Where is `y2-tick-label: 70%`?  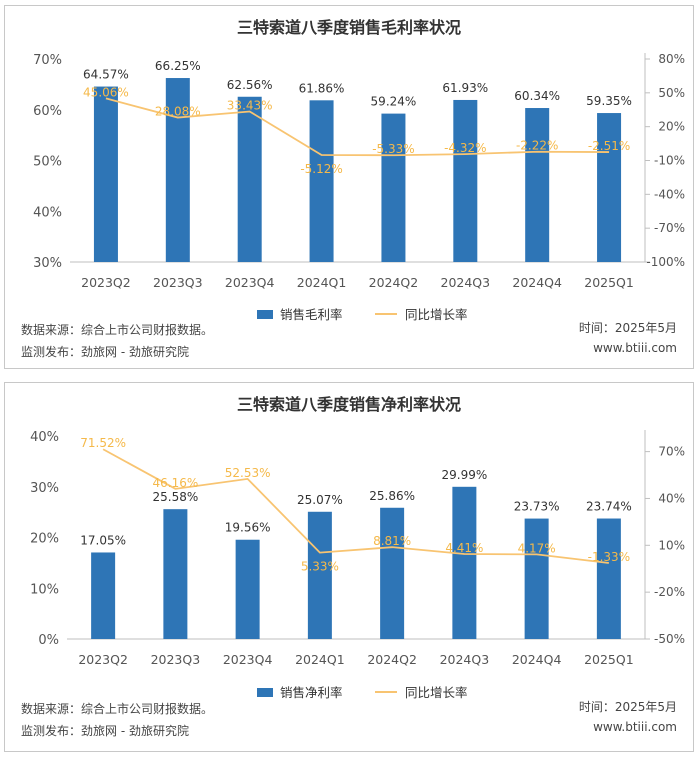 y2-tick-label: 70% is located at coordinates (671, 452).